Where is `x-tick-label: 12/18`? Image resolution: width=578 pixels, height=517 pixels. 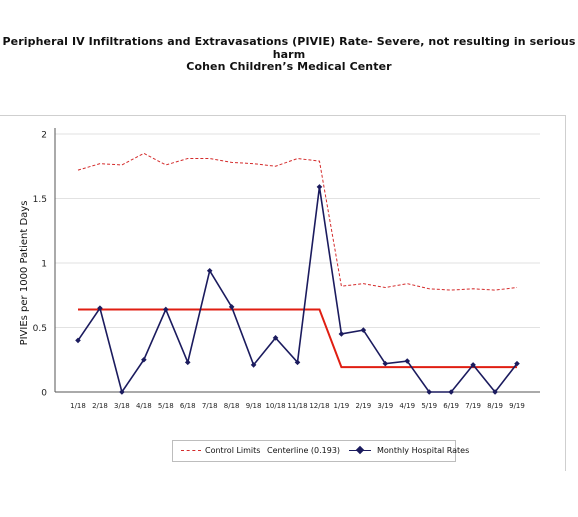 x-tick-label: 12/18 is located at coordinates (319, 406).